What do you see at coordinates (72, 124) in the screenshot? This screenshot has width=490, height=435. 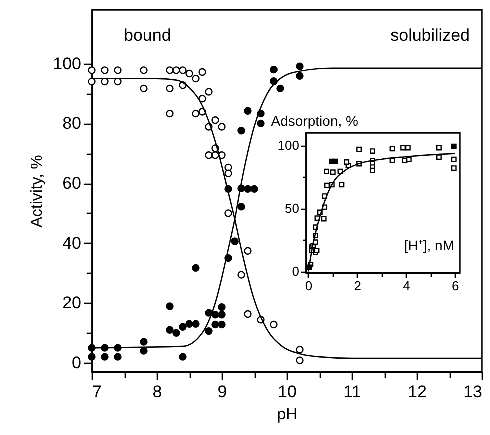 I see `y-tick-label: 80` at bounding box center [72, 124].